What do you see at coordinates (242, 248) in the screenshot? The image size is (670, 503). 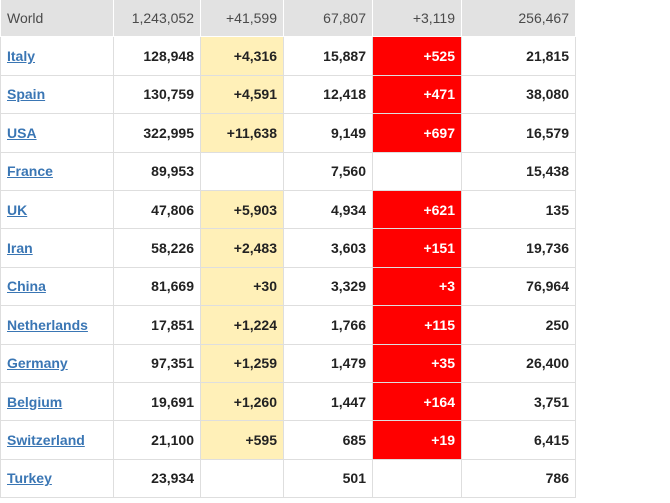 I see `new-cases-cell: +2,483` at bounding box center [242, 248].